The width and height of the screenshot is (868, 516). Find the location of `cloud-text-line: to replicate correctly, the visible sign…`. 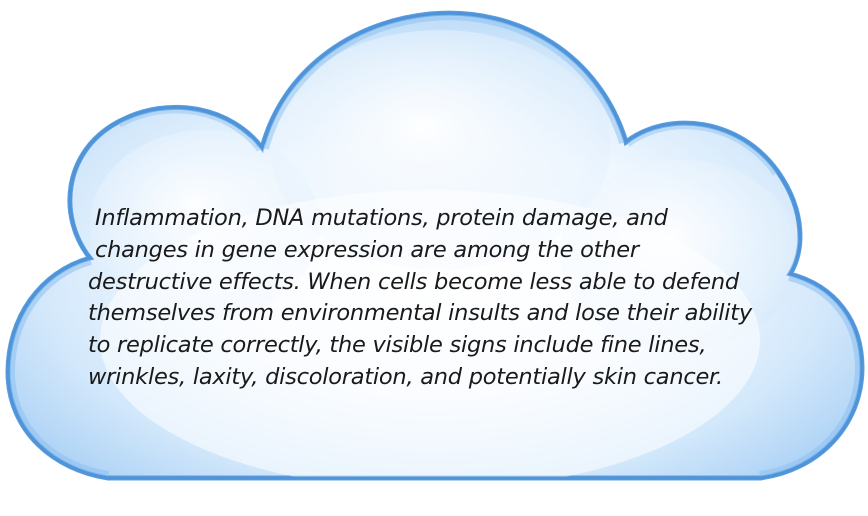

cloud-text-line: to replicate correctly, the visible sign… is located at coordinates (397, 345).